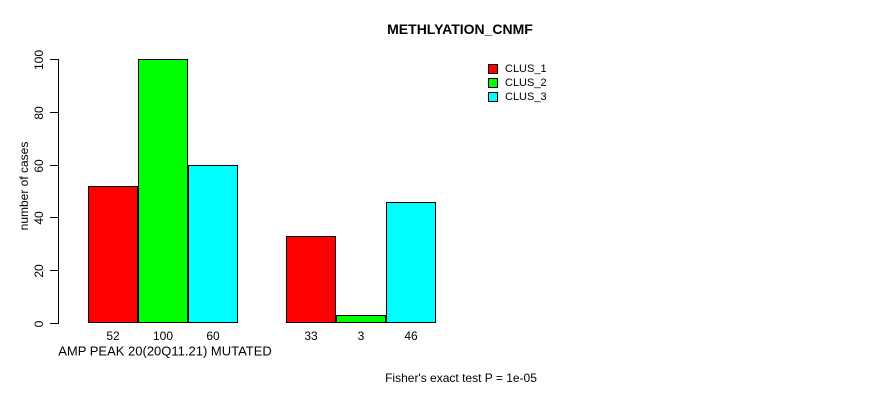 The height and width of the screenshot is (400, 890). I want to click on bar-value-label: 100, so click(163, 336).